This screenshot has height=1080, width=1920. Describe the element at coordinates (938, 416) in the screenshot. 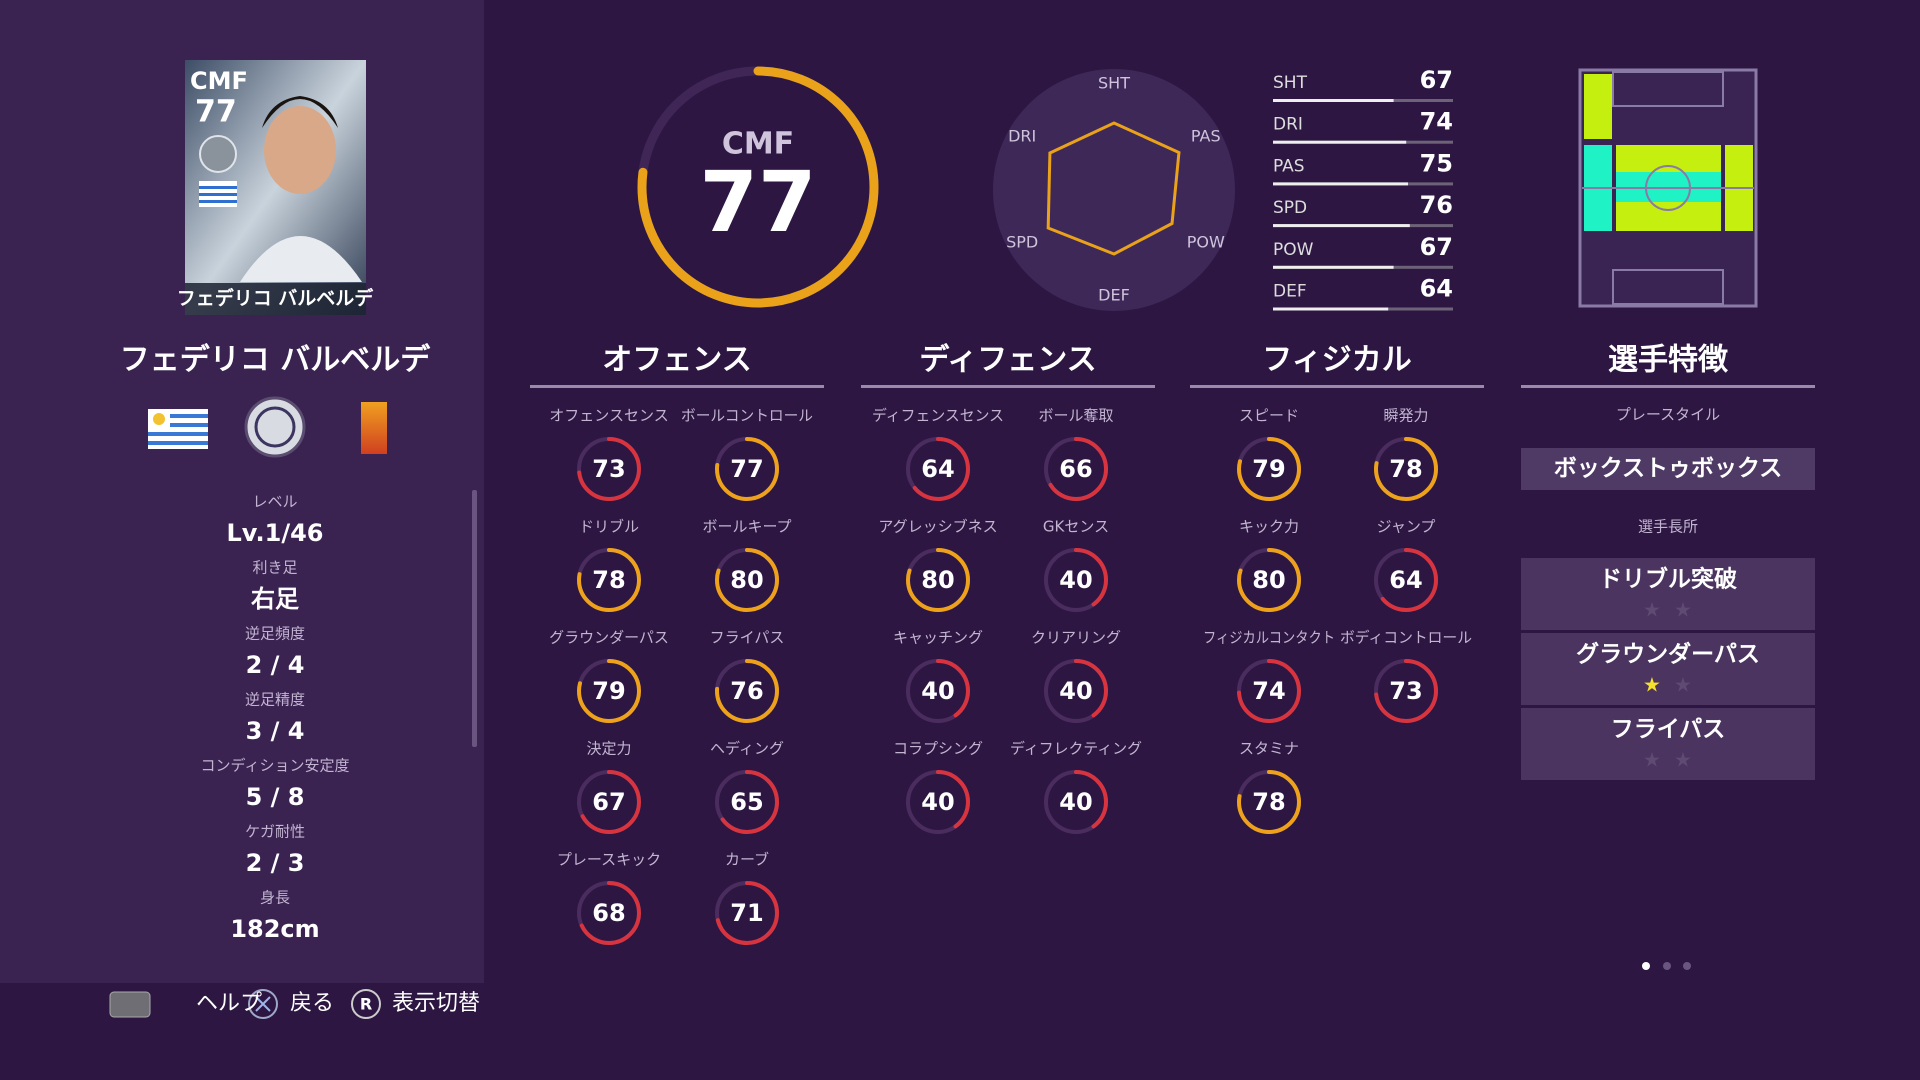

I see `stat-label: ディフェンスセンス` at that location.